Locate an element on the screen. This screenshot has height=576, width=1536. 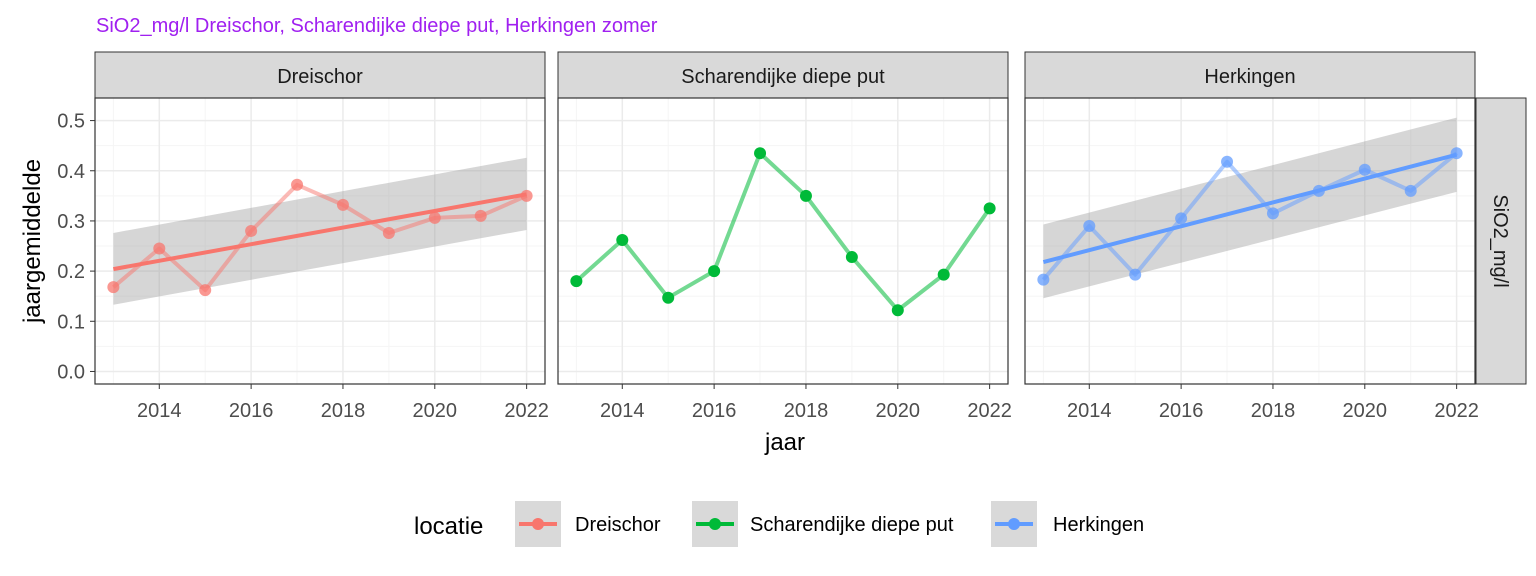
right-strip-label: SiO2_mg/l is located at coordinates (1500, 240).